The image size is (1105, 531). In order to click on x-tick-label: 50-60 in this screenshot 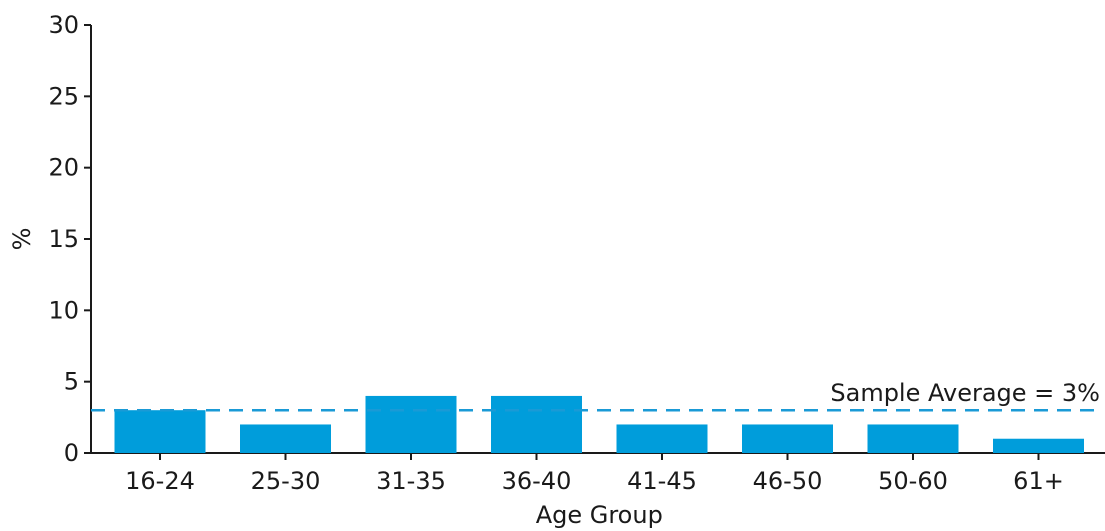, I will do `click(913, 481)`.